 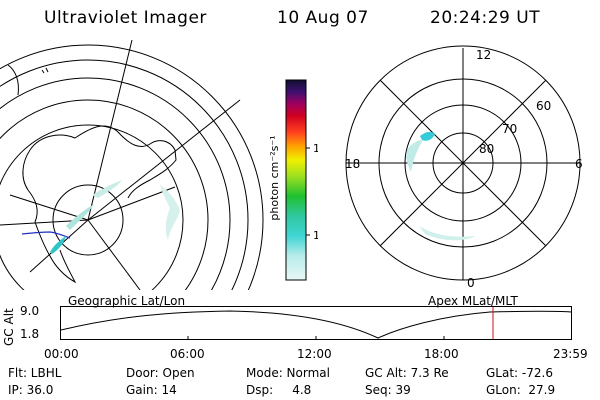 I want to click on magnetic-caption: Apex MLat/MLT, so click(x=473, y=301).